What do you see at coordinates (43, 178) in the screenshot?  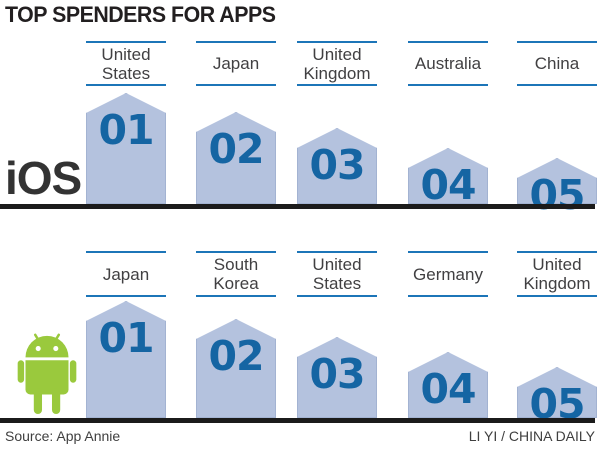 I see `ios-wordmark: iOS` at bounding box center [43, 178].